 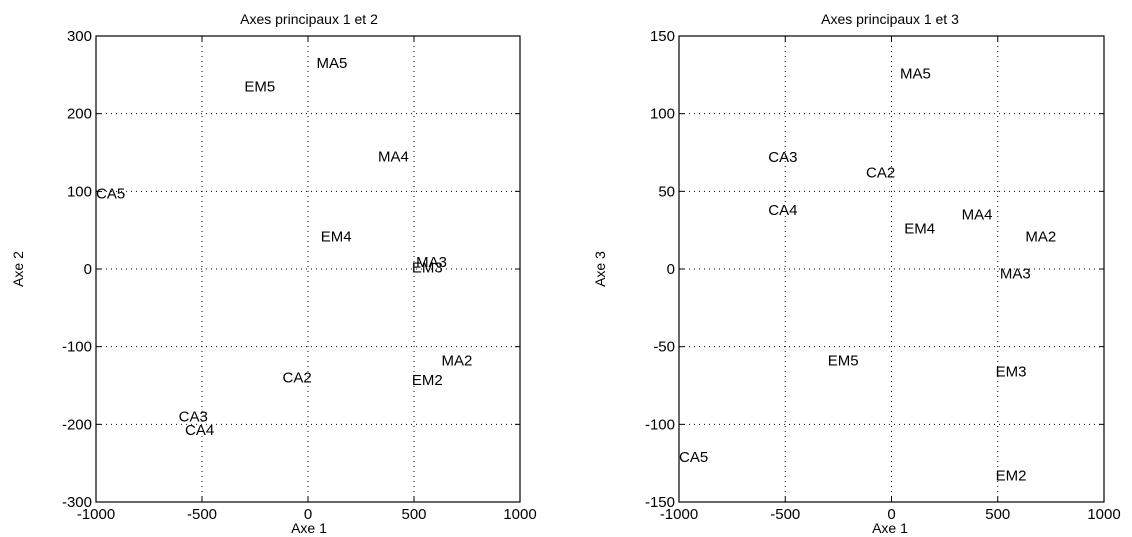 What do you see at coordinates (600, 269) in the screenshot?
I see `y-axis-label: Axe 3` at bounding box center [600, 269].